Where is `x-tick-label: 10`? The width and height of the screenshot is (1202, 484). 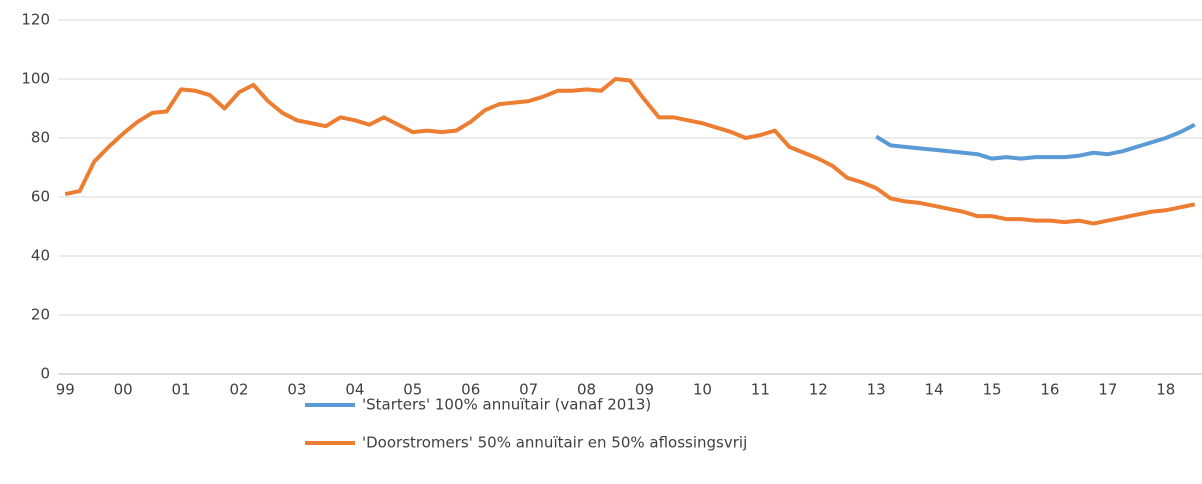 x-tick-label: 10 is located at coordinates (702, 390).